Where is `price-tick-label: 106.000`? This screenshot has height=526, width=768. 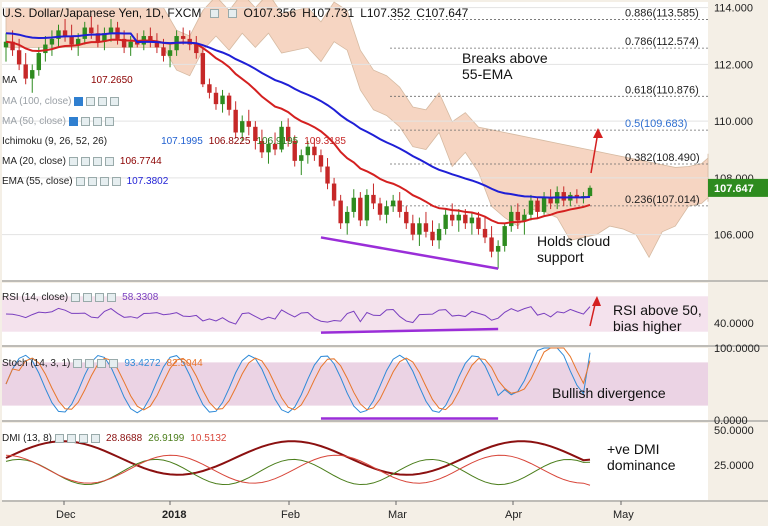 price-tick-label: 106.000 is located at coordinates (734, 236).